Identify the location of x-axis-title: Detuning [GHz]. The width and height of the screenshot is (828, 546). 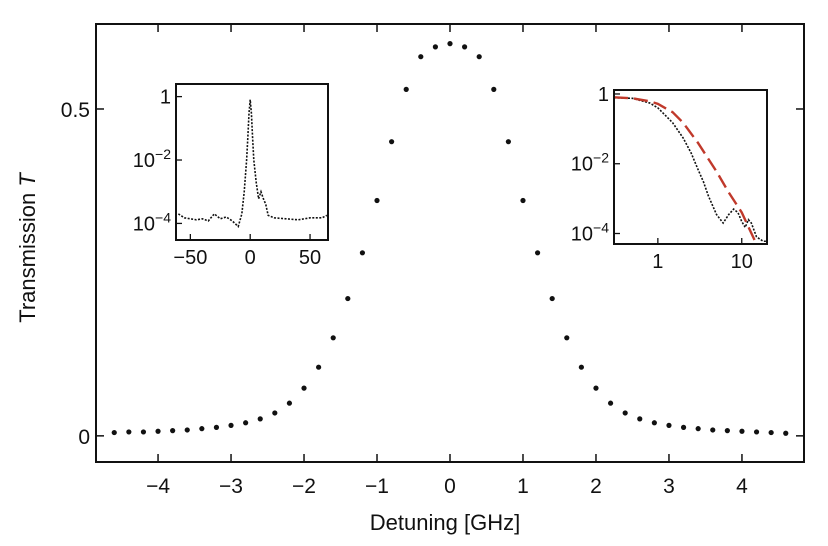
(445, 522).